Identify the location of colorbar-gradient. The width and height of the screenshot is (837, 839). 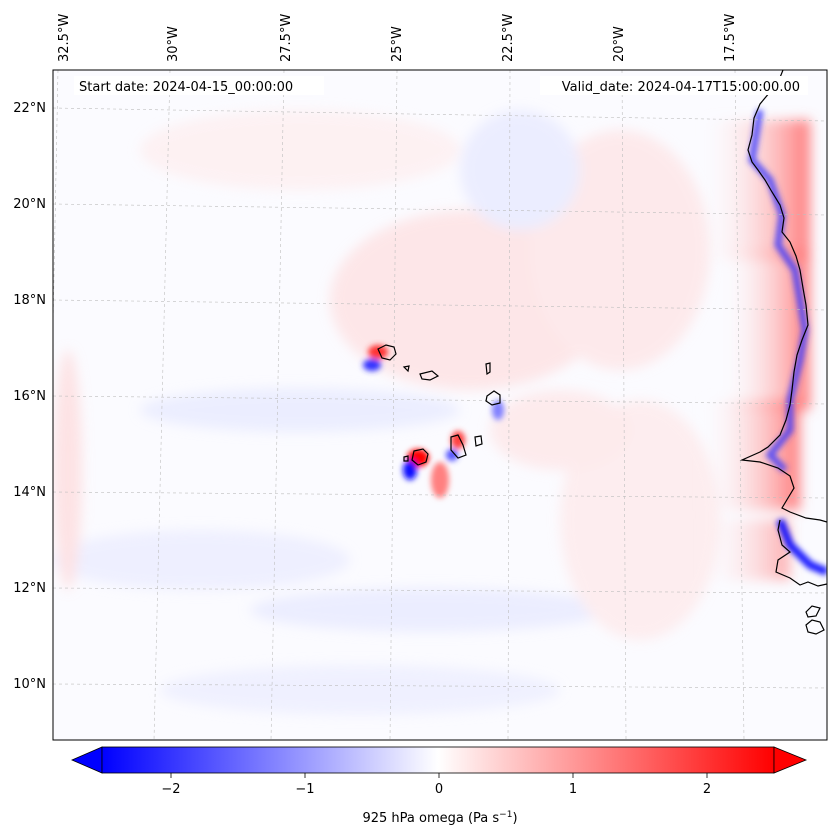
(438, 760).